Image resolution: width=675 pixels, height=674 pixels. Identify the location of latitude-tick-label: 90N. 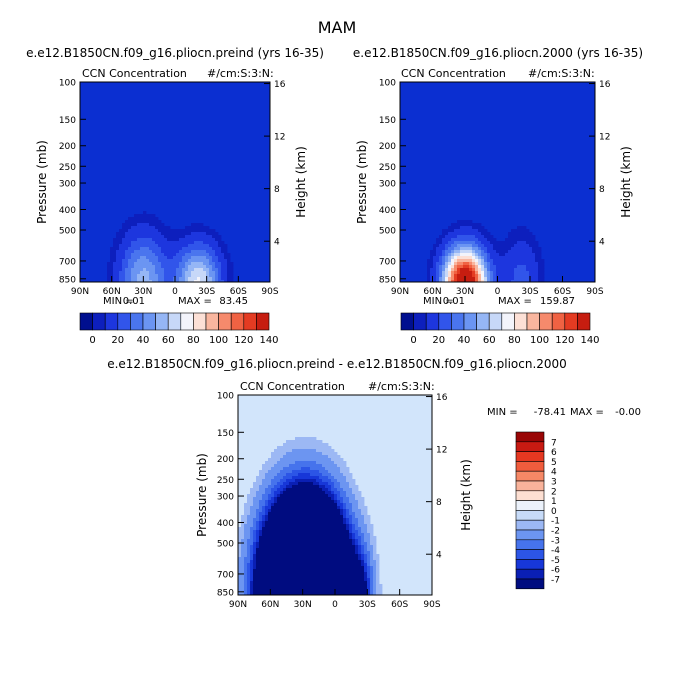
(80, 292).